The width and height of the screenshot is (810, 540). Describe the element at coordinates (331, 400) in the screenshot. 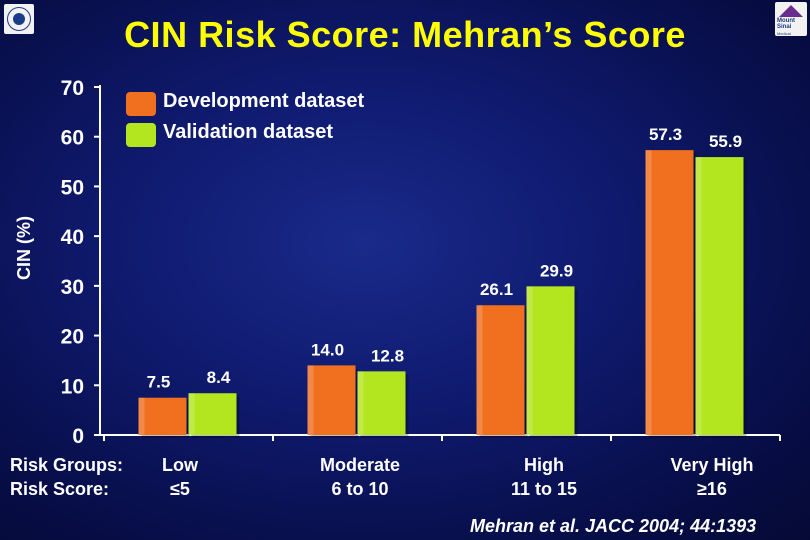

I see `bar-development-moderate` at that location.